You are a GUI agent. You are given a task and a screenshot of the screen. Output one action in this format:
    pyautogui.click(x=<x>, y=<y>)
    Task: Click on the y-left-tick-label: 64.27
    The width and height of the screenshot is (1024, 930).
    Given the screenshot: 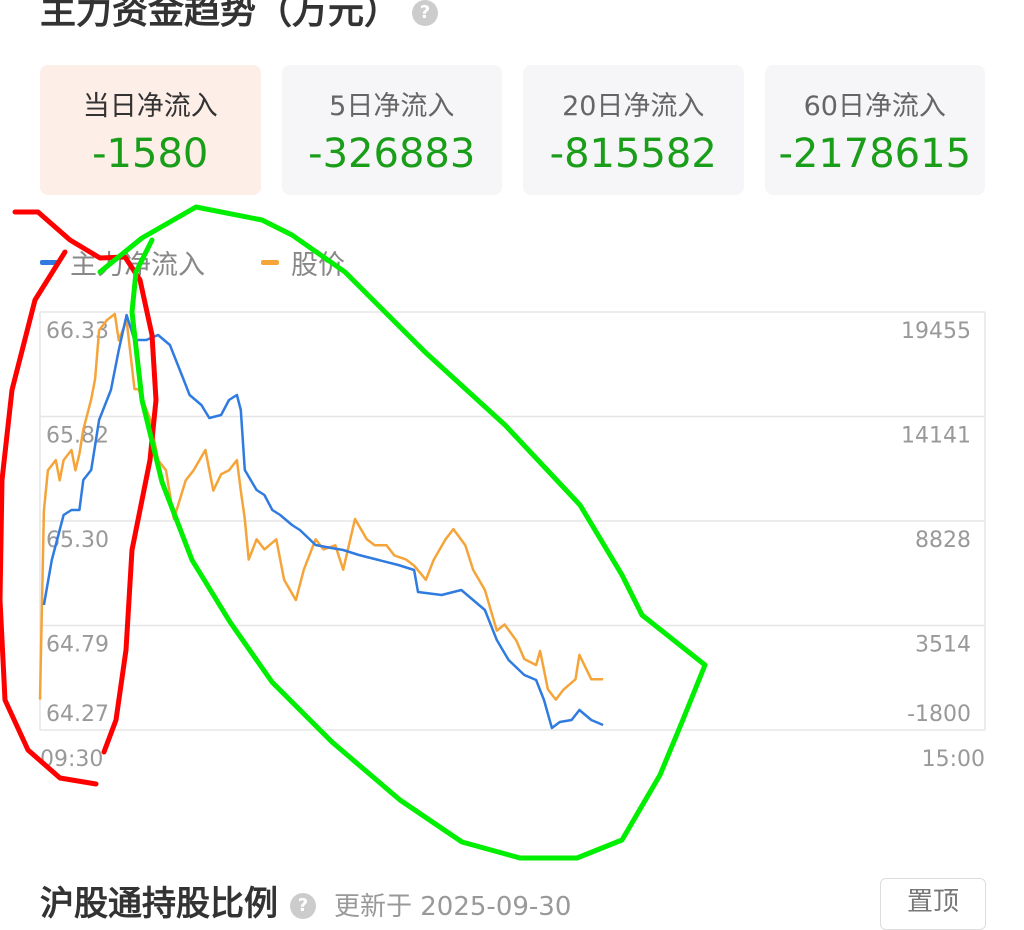 What is the action you would take?
    pyautogui.click(x=77, y=714)
    